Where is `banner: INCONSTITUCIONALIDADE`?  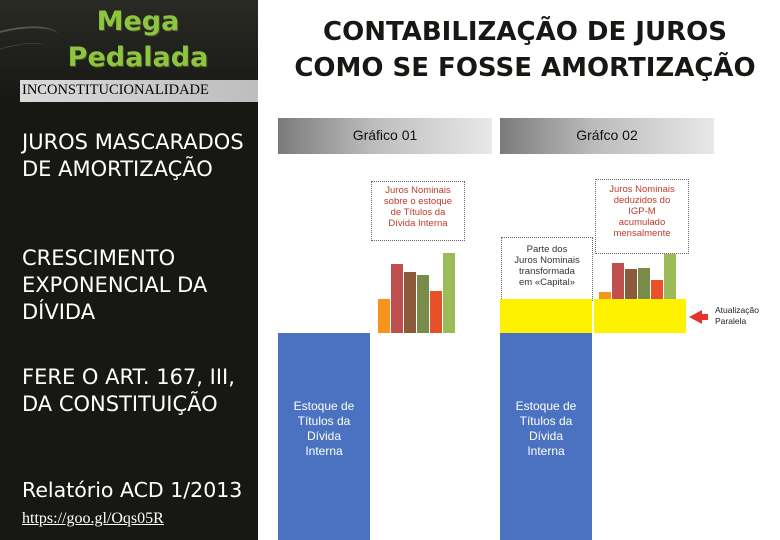 banner: INCONSTITUCIONALIDADE is located at coordinates (139, 91).